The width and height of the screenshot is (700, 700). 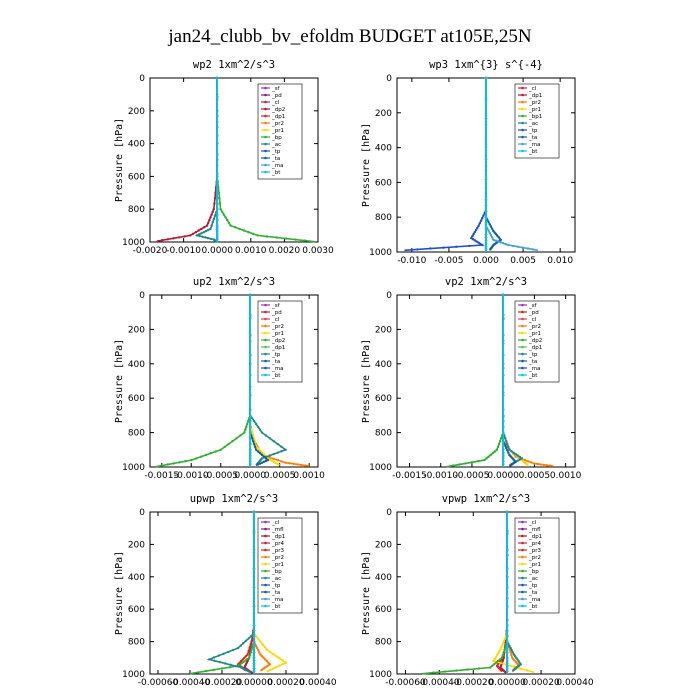 I want to click on legend-entry: _ma, so click(x=534, y=600).